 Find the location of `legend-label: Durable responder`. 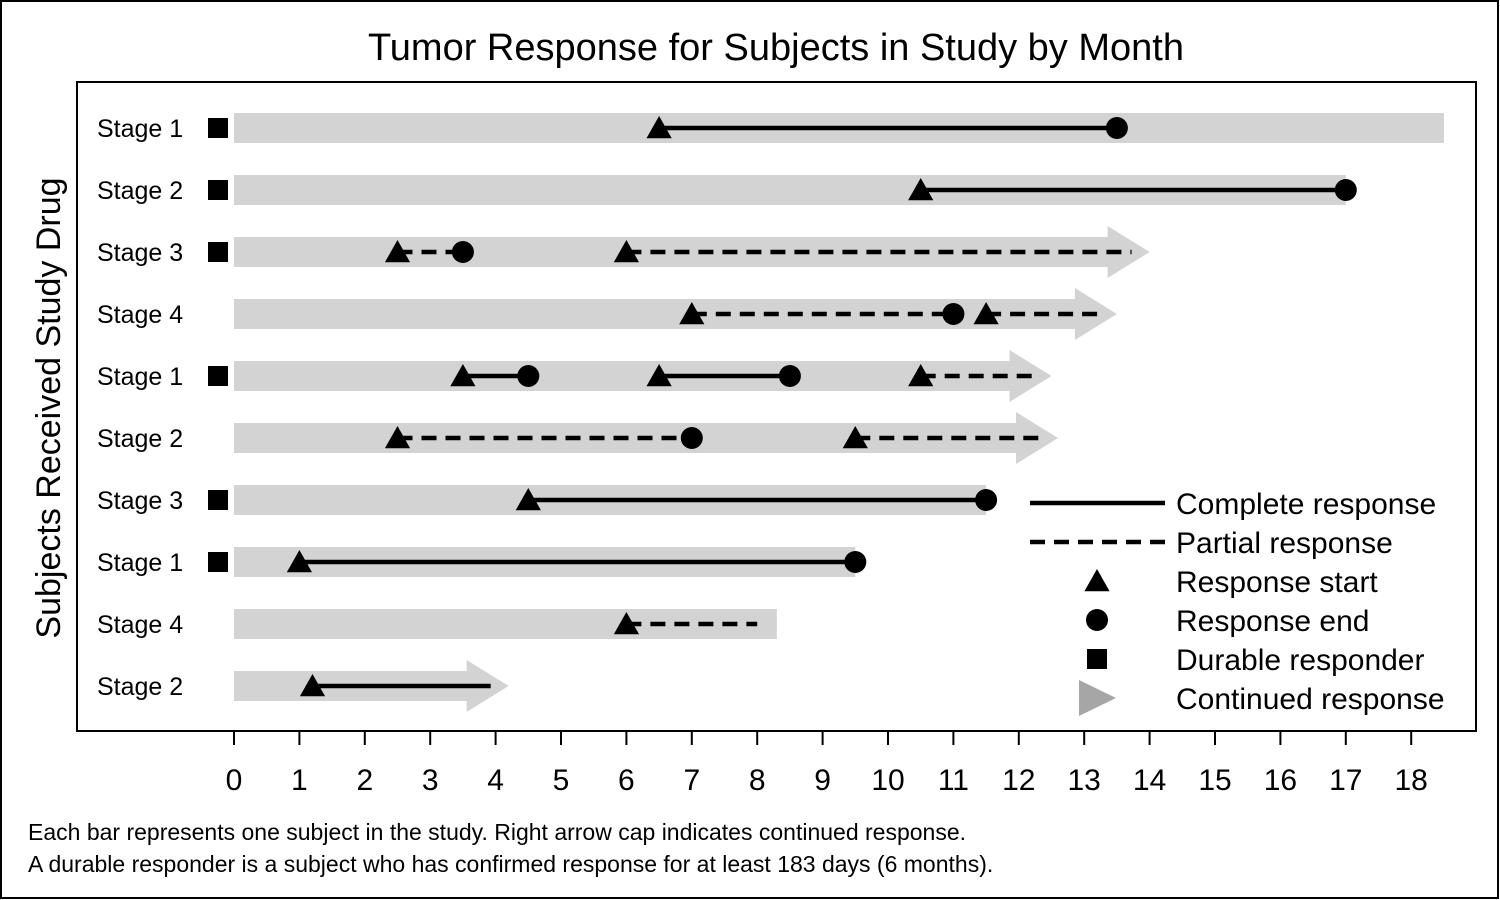

legend-label: Durable responder is located at coordinates (1300, 660).